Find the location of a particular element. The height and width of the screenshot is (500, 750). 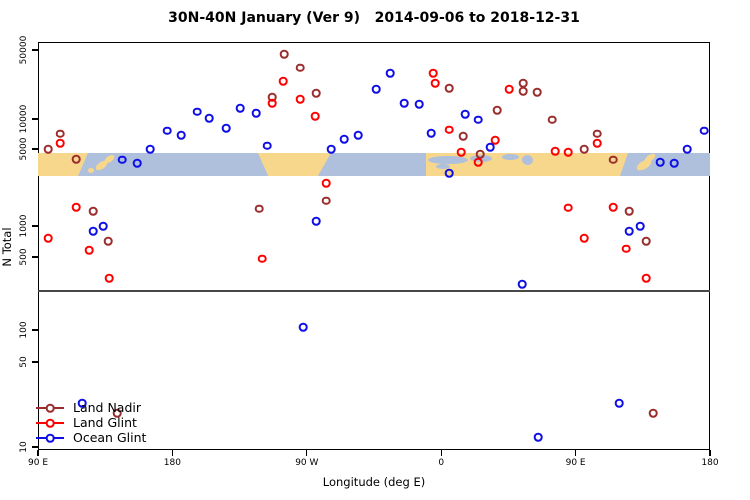

map-land-japan is located at coordinates (91, 170).